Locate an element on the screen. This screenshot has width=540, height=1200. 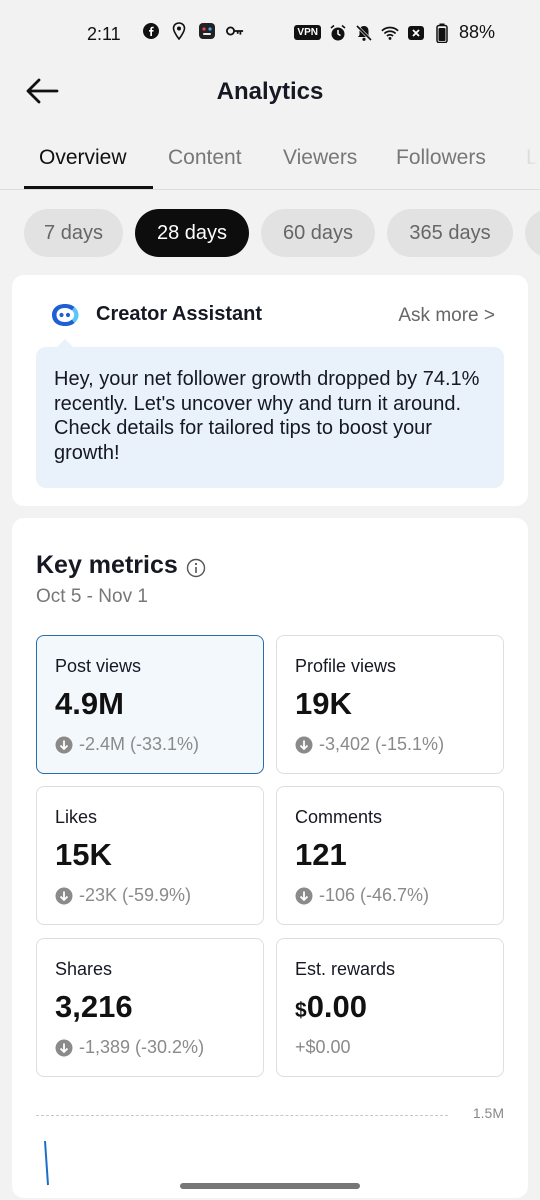
battery-icon is located at coordinates (442, 33).